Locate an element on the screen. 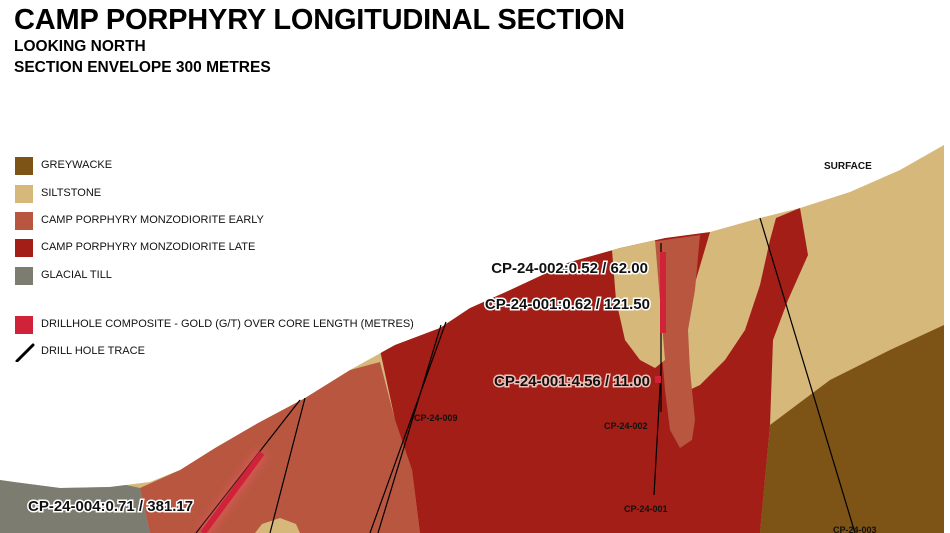 The image size is (950, 533). legend-label: CAMP PORPHYRY MONZODIORITE EARLY is located at coordinates (152, 220).